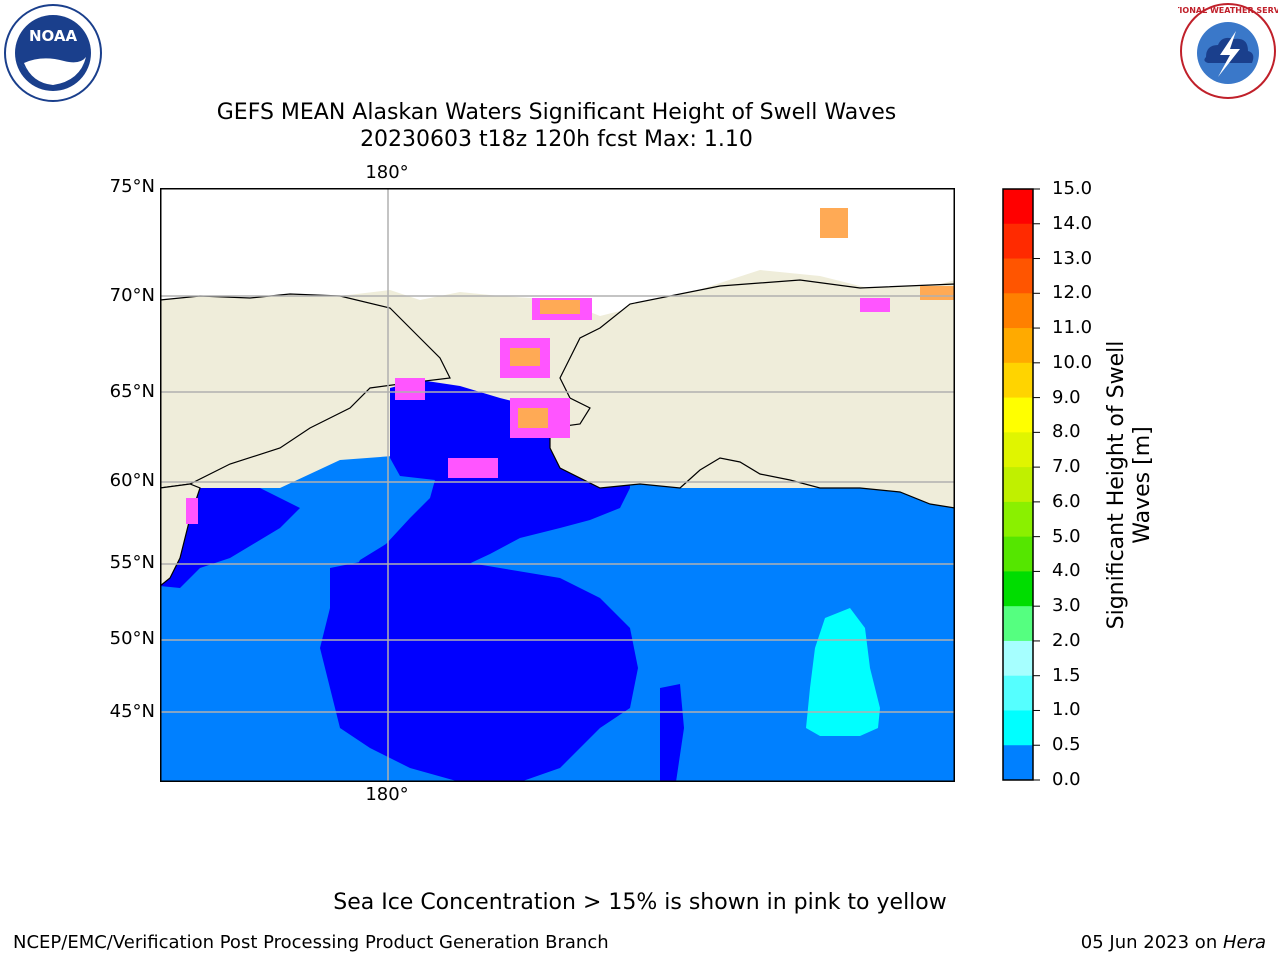 This screenshot has height=960, width=1280. Describe the element at coordinates (132, 562) in the screenshot. I see `lat-label-55n: 55°N` at that location.